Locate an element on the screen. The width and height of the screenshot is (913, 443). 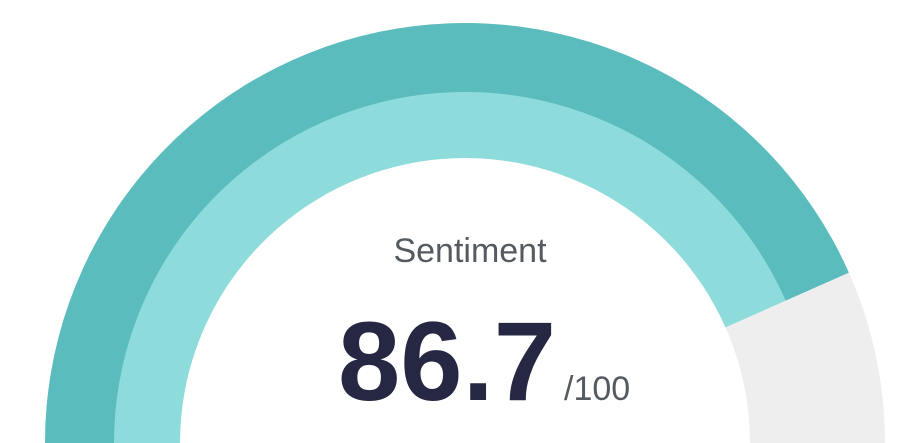
gauge-value: 86.7 is located at coordinates (447, 361).